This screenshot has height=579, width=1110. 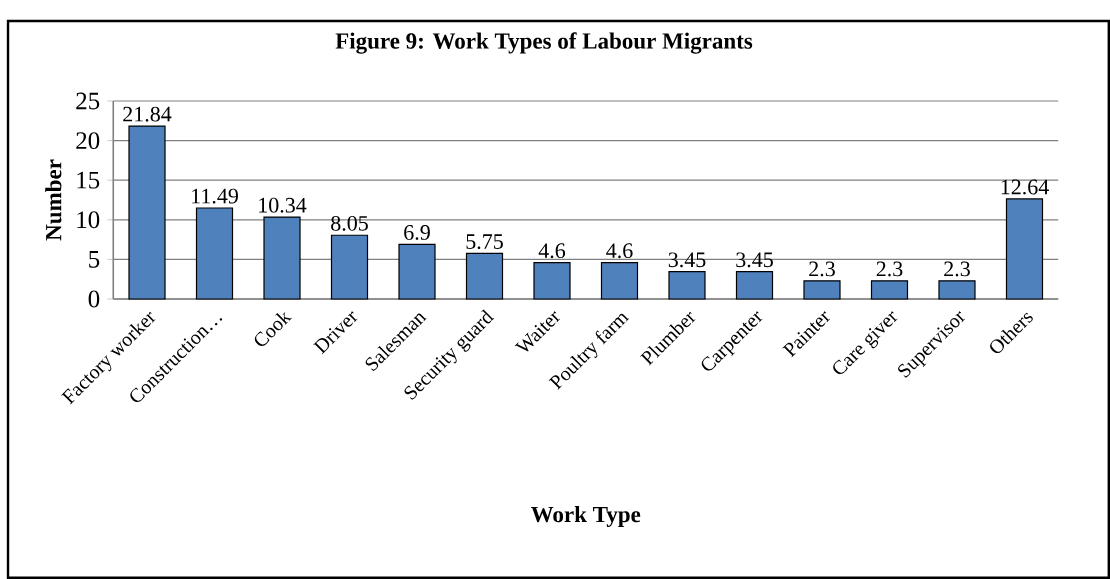 What do you see at coordinates (88, 101) in the screenshot?
I see `y-tick-label: 25` at bounding box center [88, 101].